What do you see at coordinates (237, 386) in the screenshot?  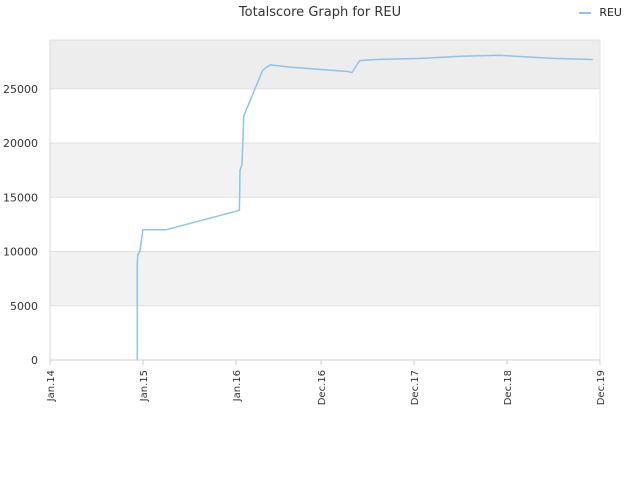 I see `x-tick-label: Jan.16` at bounding box center [237, 386].